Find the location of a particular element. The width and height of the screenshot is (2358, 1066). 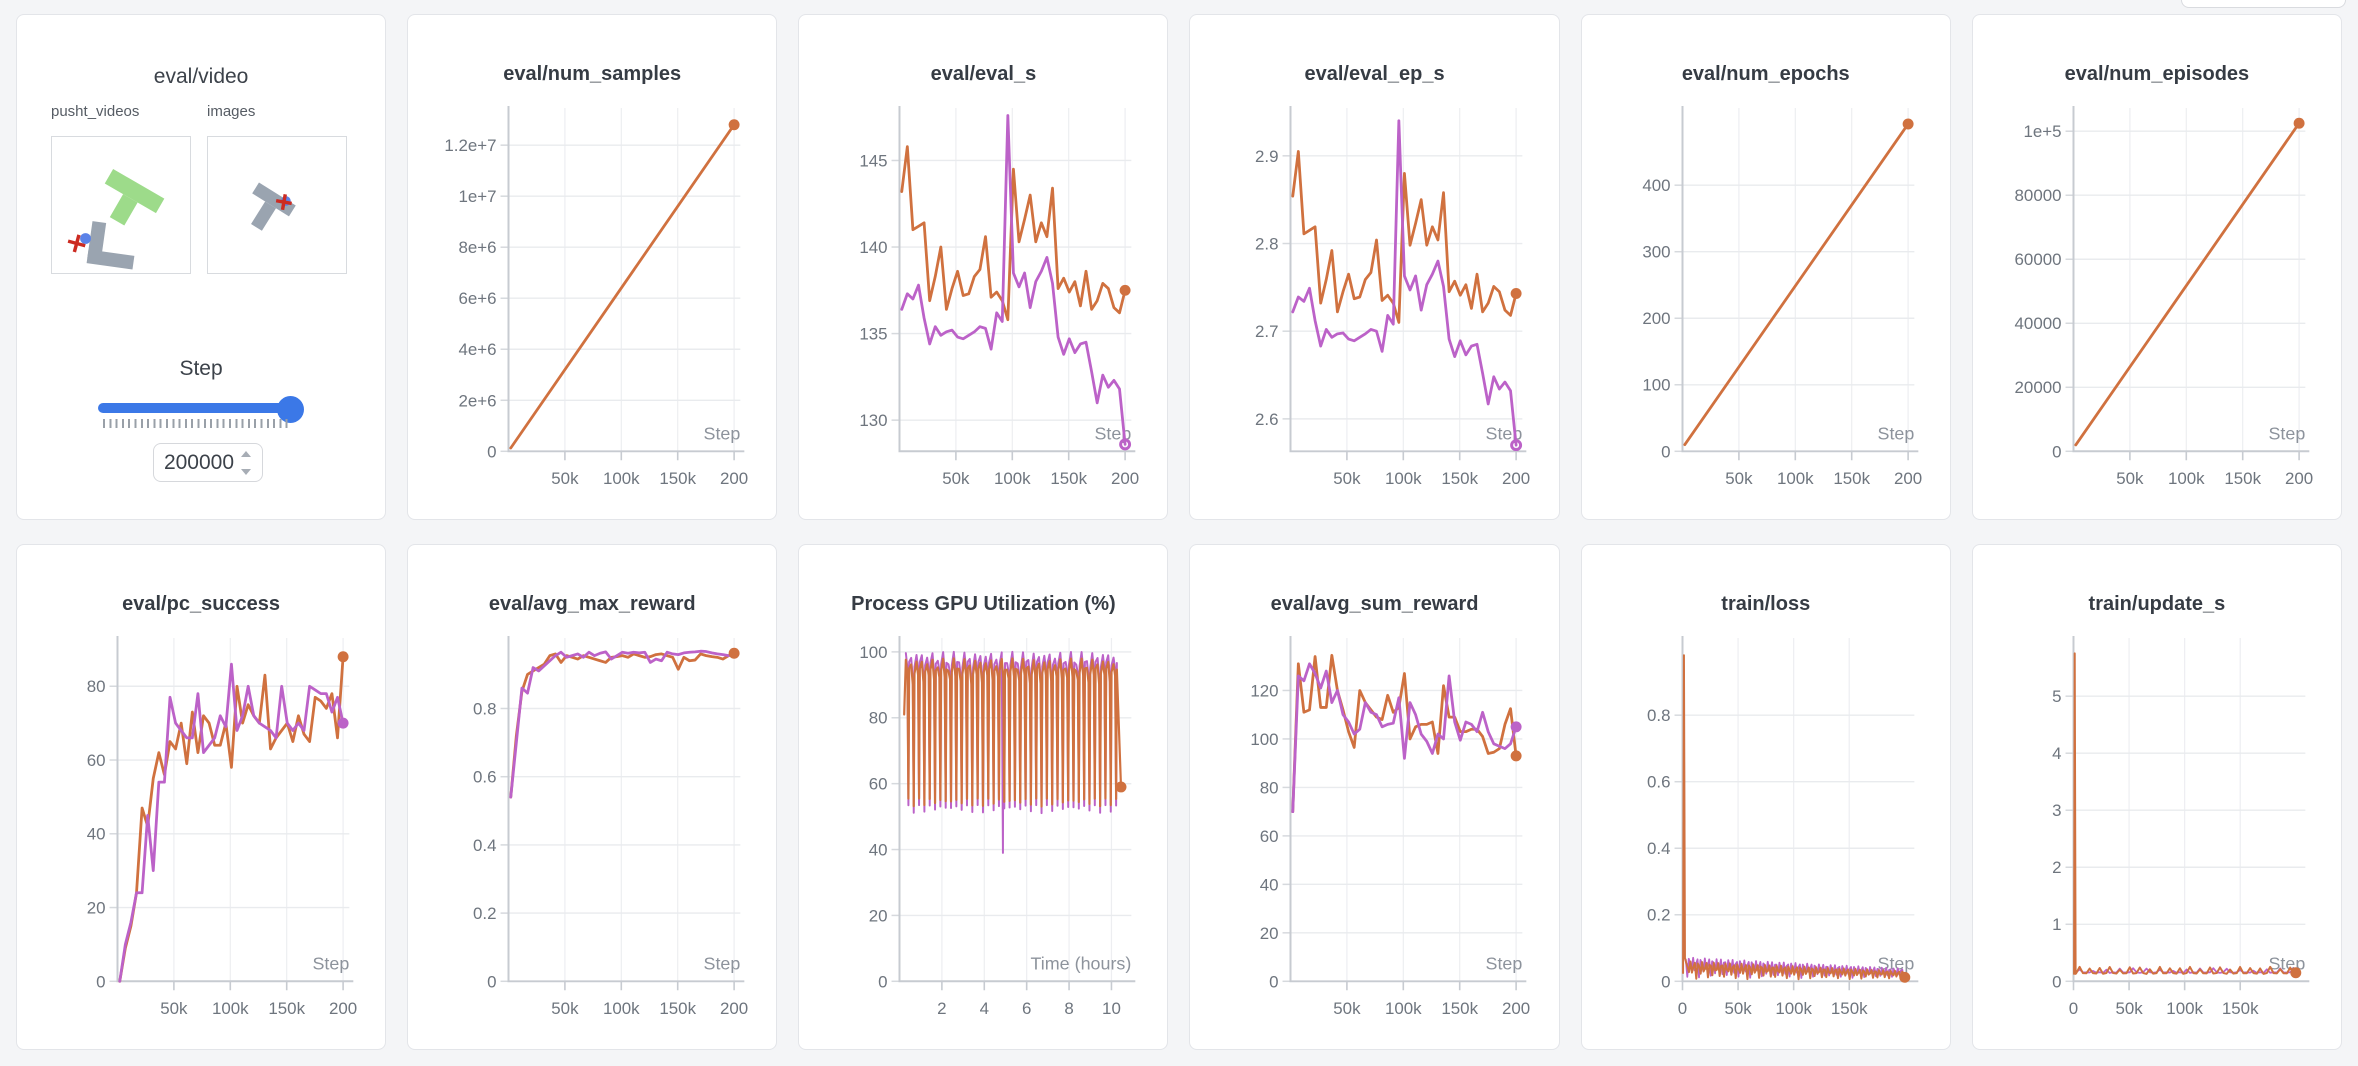

step-value-input is located at coordinates (208, 462).